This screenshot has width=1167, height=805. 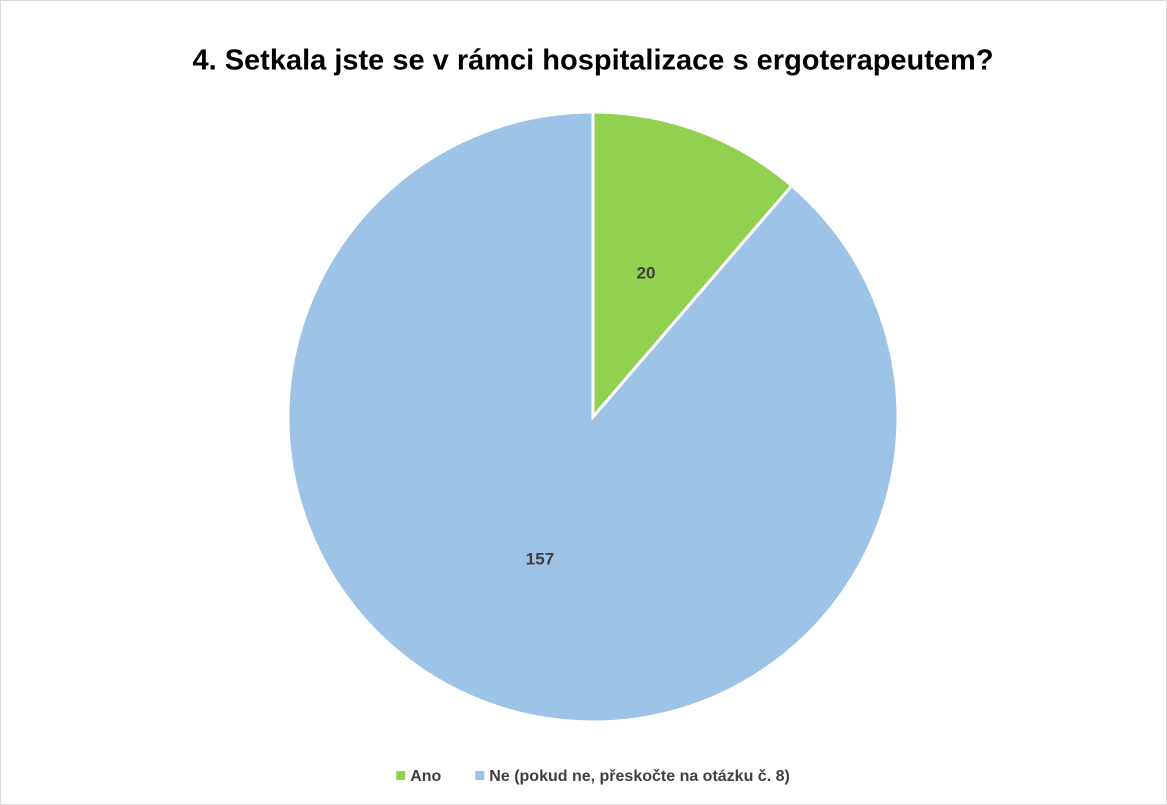 What do you see at coordinates (540, 558) in the screenshot?
I see `data-label: 157` at bounding box center [540, 558].